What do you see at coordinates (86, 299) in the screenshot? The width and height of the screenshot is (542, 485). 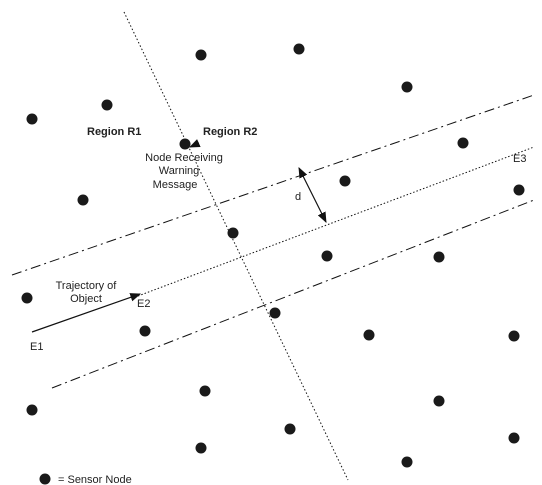 I see `trajectory-label-line2: Object` at bounding box center [86, 299].